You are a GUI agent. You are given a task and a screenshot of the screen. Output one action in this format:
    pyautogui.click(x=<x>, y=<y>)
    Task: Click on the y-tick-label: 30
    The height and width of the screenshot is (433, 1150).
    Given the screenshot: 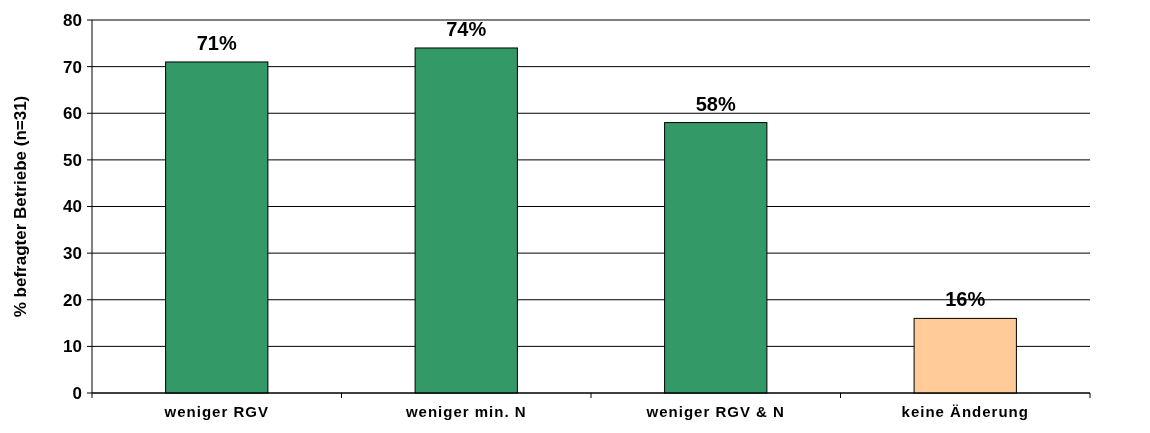 What is the action you would take?
    pyautogui.click(x=72, y=254)
    